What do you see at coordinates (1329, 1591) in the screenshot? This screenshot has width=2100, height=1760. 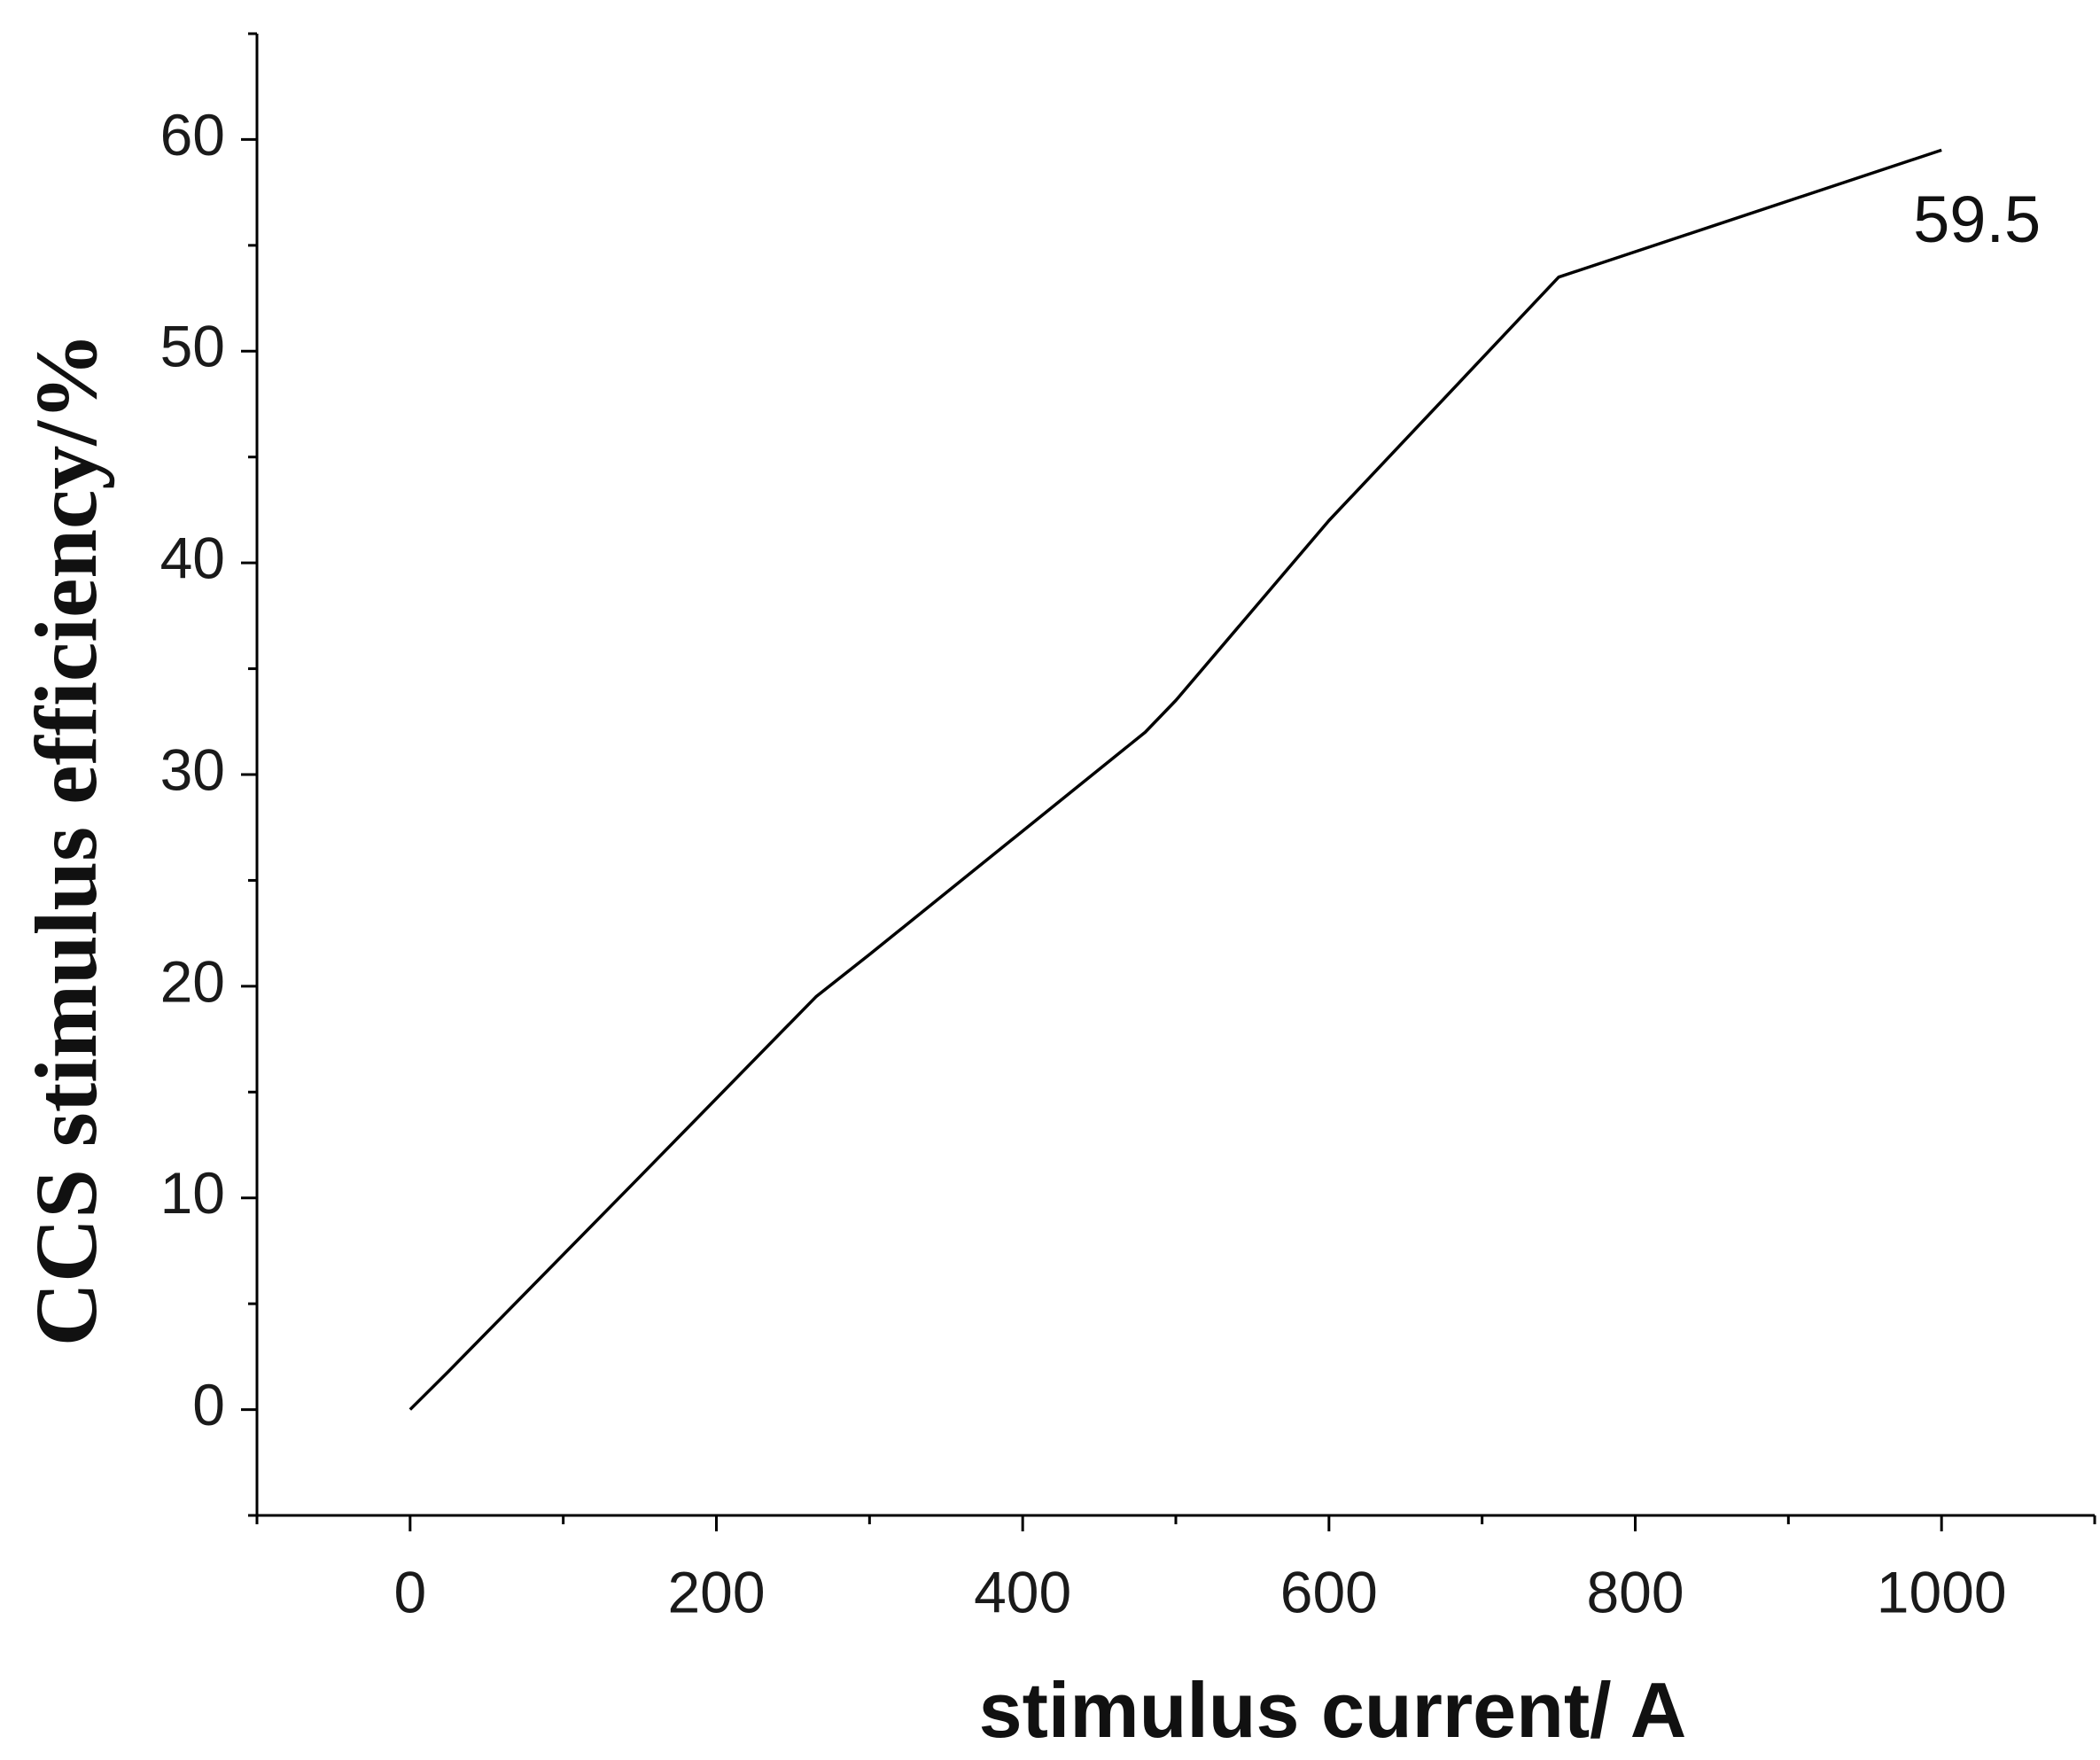 I see `x-tick-label: 600` at bounding box center [1329, 1591].